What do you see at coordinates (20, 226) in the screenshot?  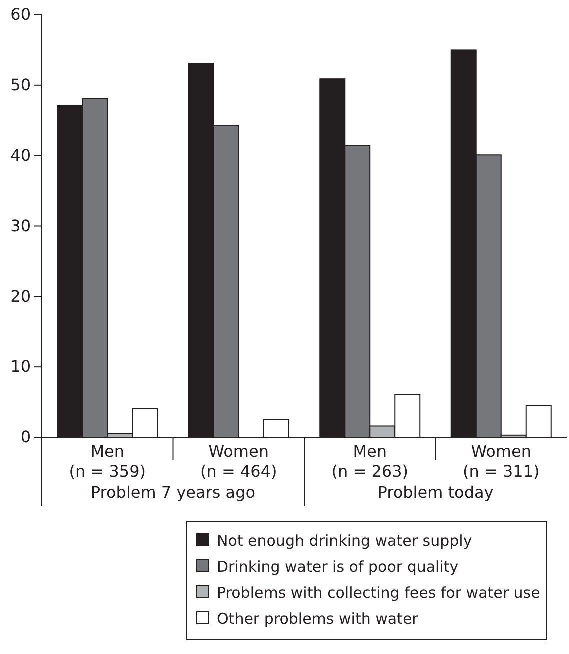 I see `y-tick-label: 30` at bounding box center [20, 226].